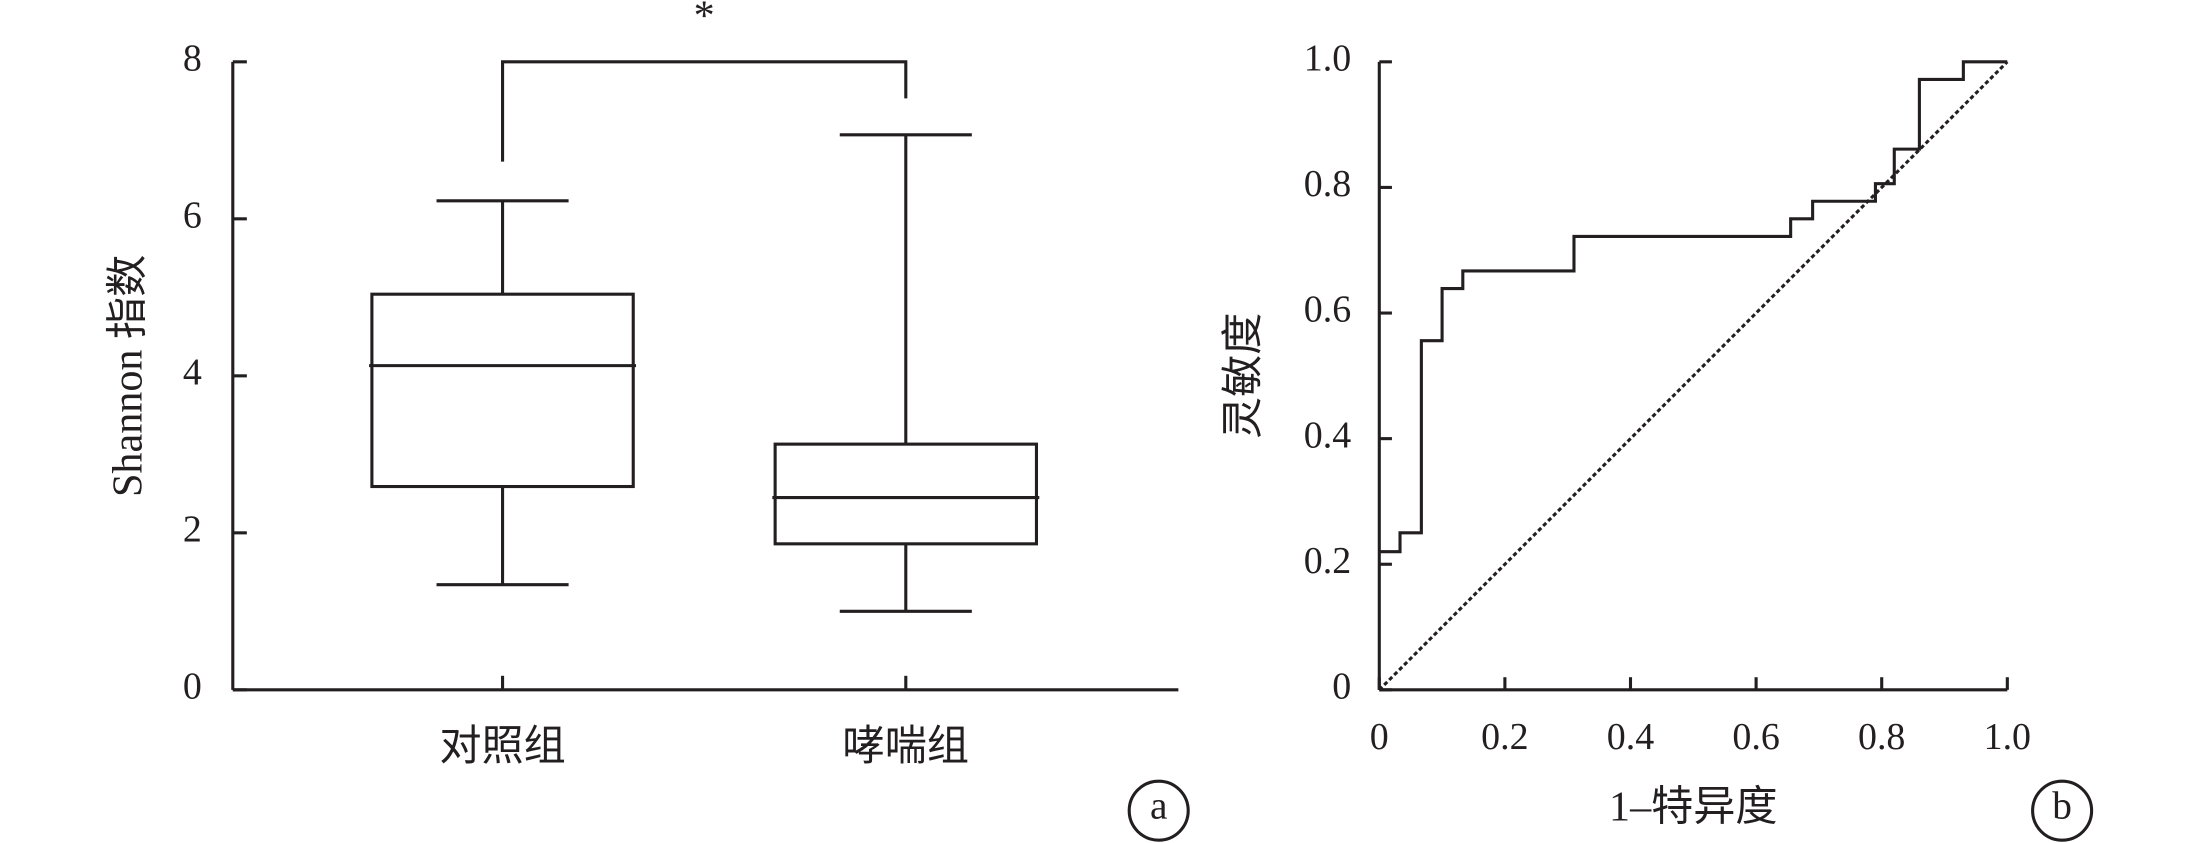  What do you see at coordinates (192, 373) in the screenshot?
I see `y-tick-label: 4` at bounding box center [192, 373].